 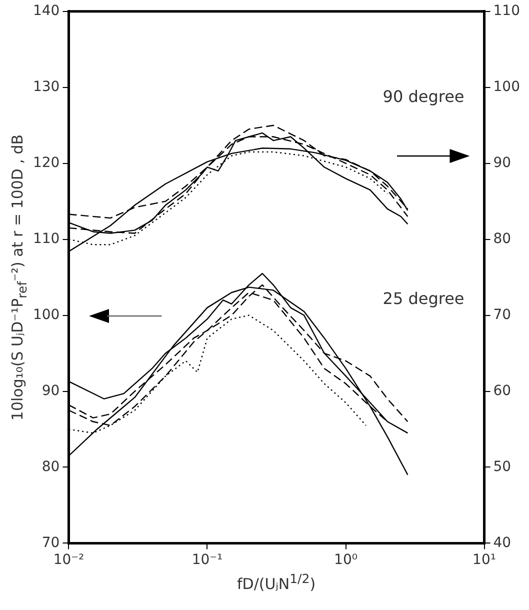 I want to click on y-tick-label: 100, so click(x=46, y=314).